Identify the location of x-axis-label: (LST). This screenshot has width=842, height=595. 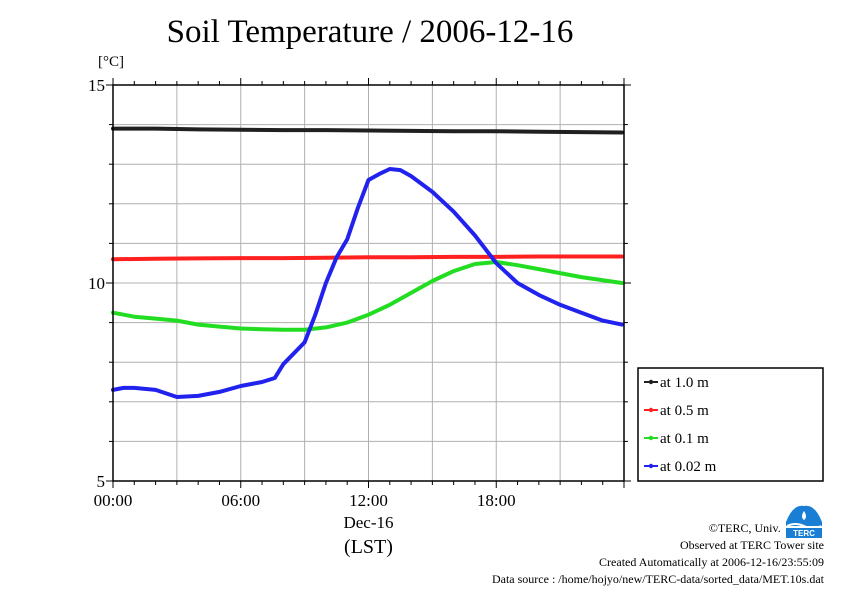
(368, 547).